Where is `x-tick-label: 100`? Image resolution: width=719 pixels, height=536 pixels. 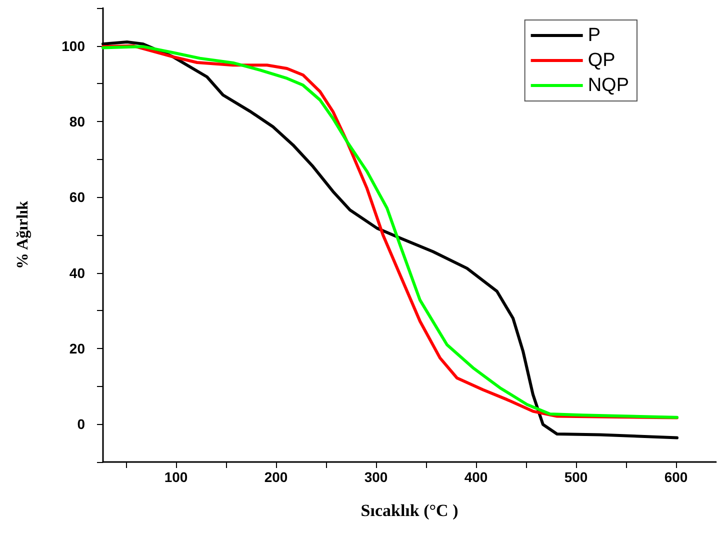 x-tick-label: 100 is located at coordinates (176, 477).